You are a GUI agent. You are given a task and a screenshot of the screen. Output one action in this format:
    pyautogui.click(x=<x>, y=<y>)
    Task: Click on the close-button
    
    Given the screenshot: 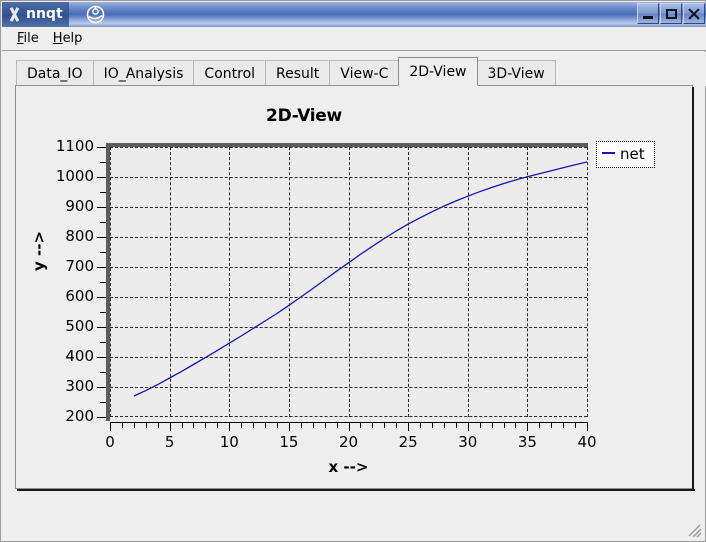 What is the action you would take?
    pyautogui.click(x=694, y=13)
    